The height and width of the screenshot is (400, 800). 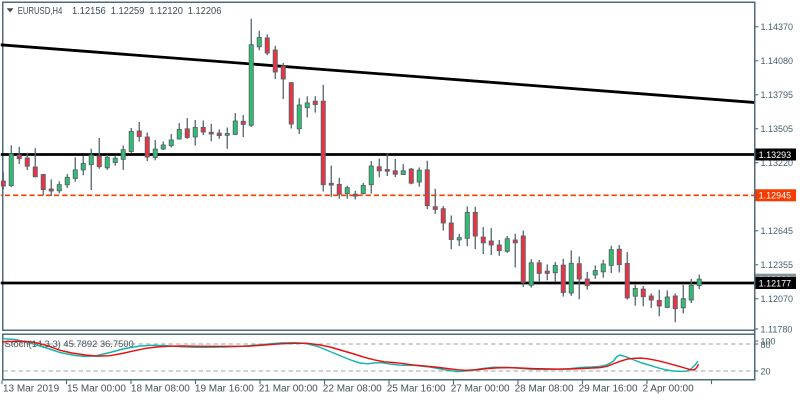 I want to click on svg-text: 1.12945, so click(x=775, y=196).